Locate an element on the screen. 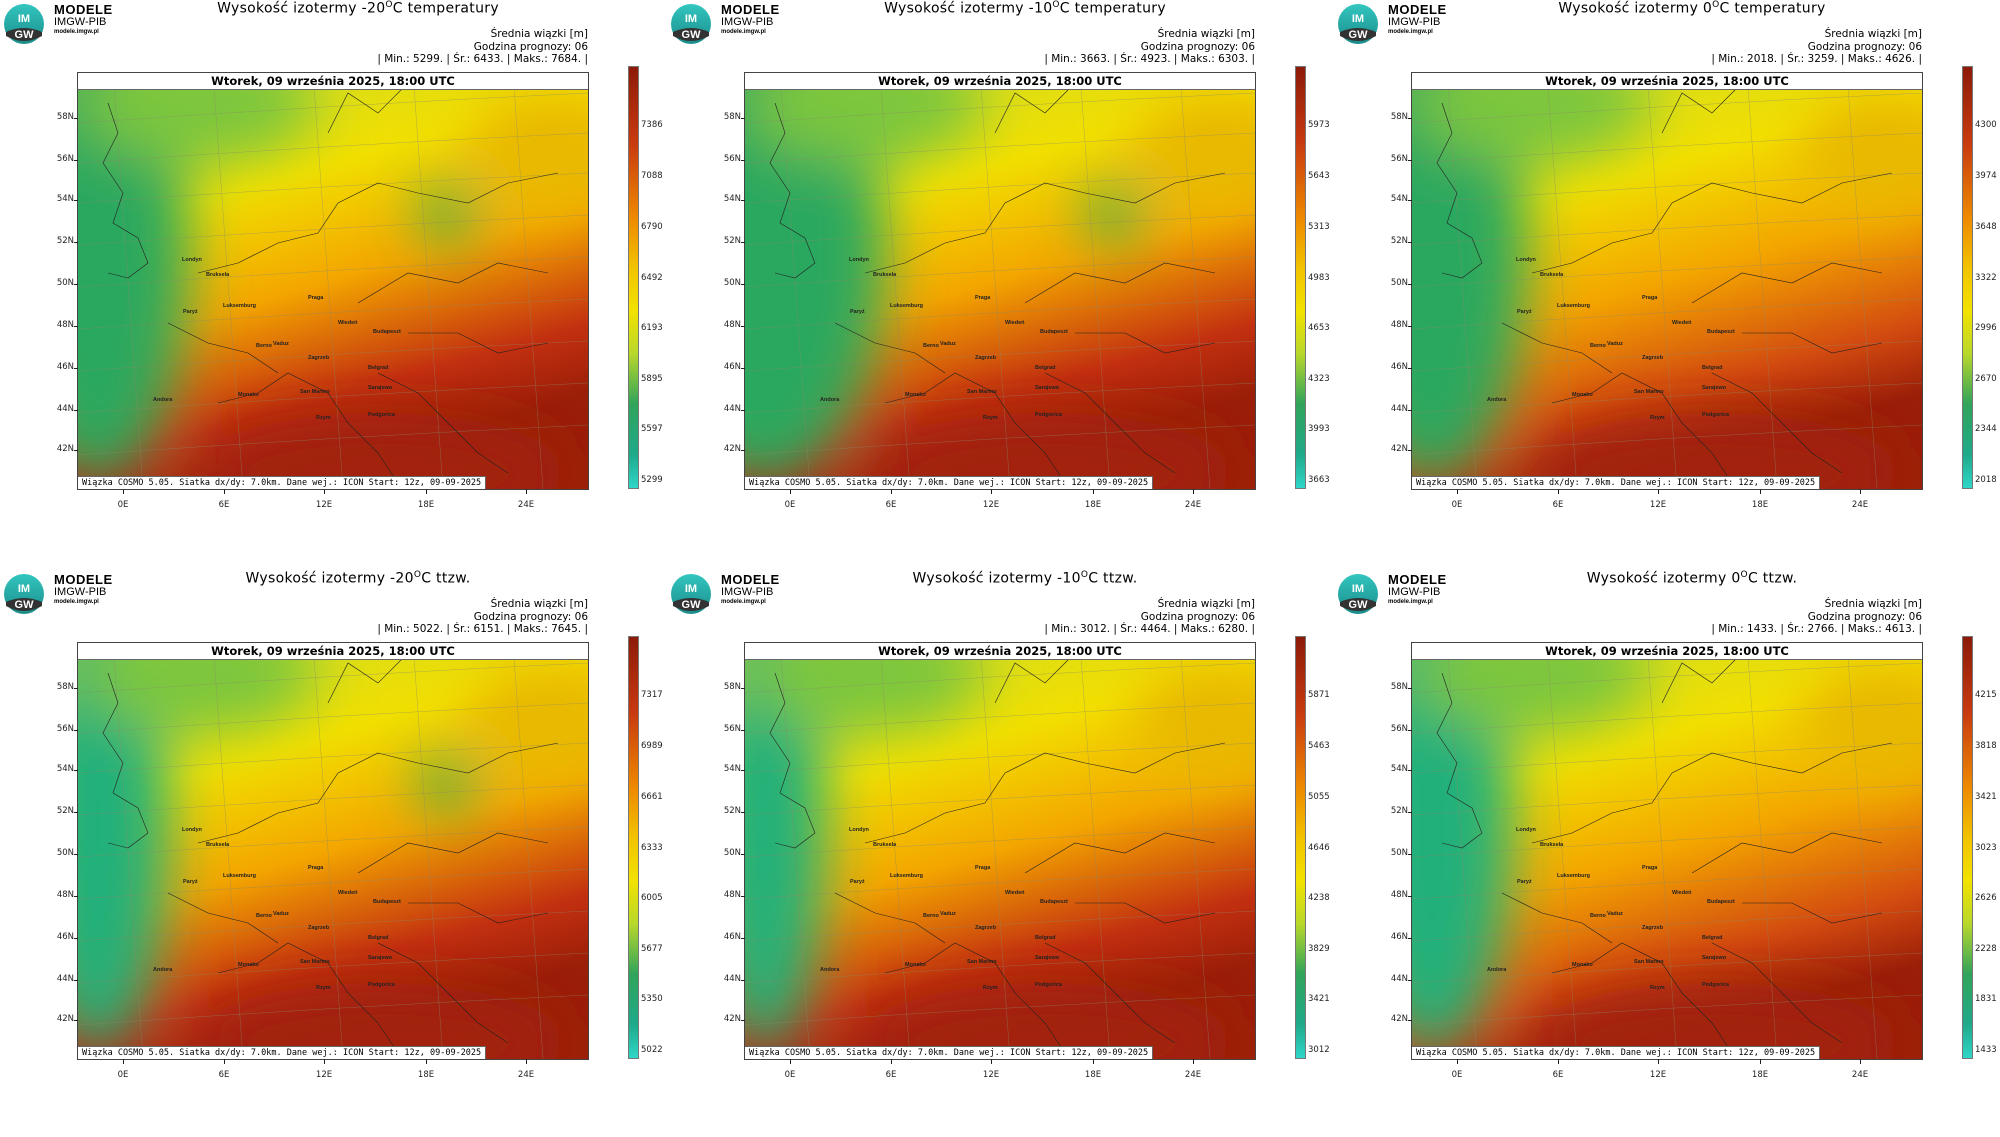  colorbar-label: 5055 is located at coordinates (1319, 797).